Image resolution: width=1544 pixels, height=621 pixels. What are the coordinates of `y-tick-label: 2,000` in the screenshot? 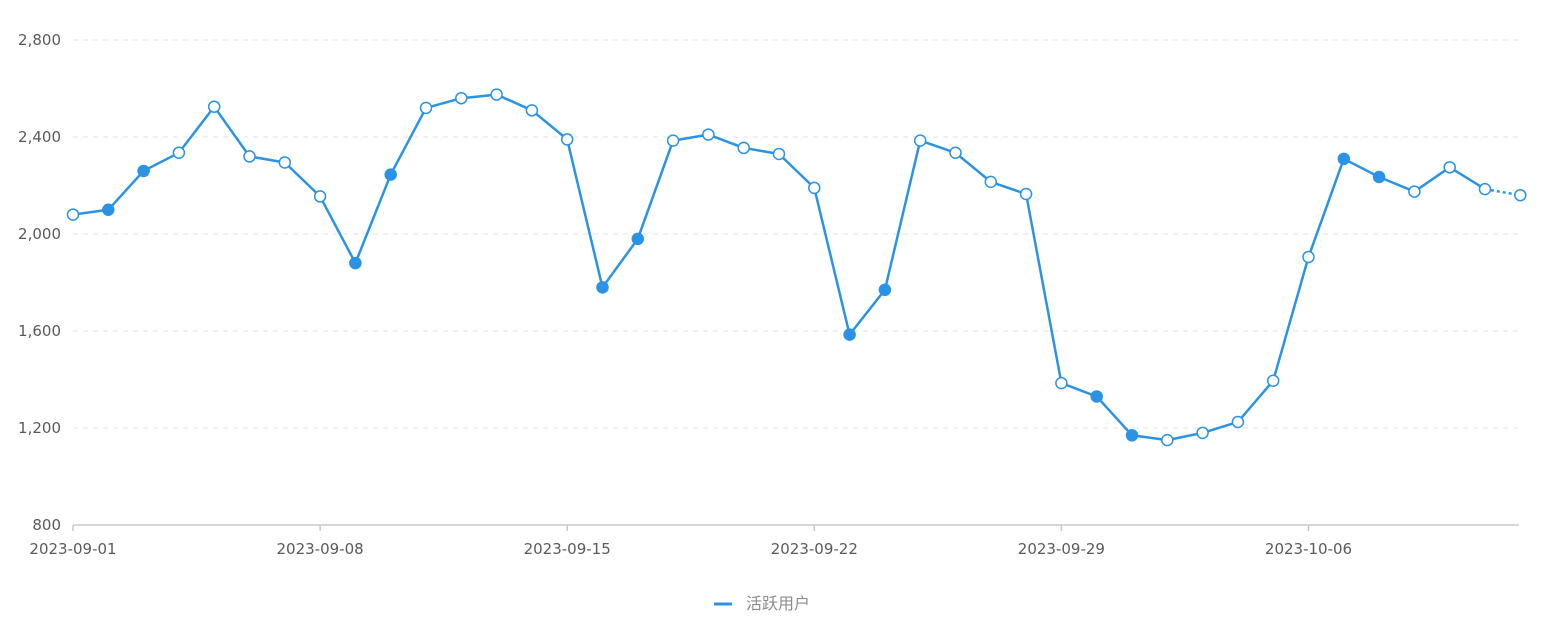 It's located at (39, 234).